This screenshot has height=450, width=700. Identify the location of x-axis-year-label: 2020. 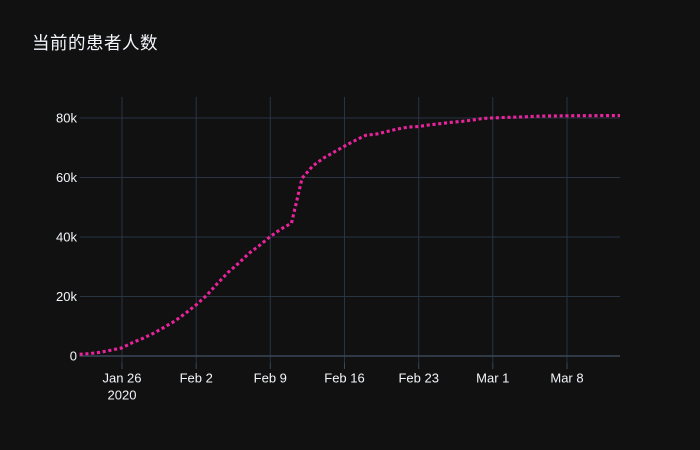
(122, 395).